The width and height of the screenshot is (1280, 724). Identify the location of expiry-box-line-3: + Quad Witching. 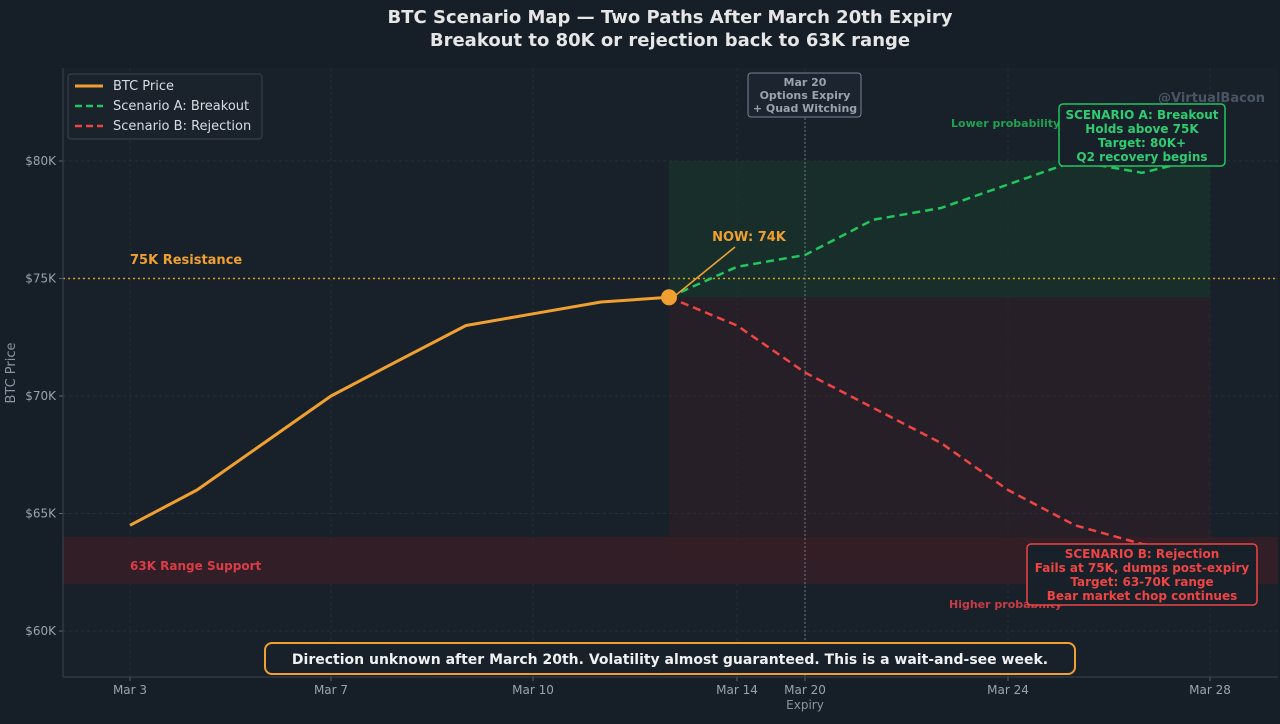
(805, 108).